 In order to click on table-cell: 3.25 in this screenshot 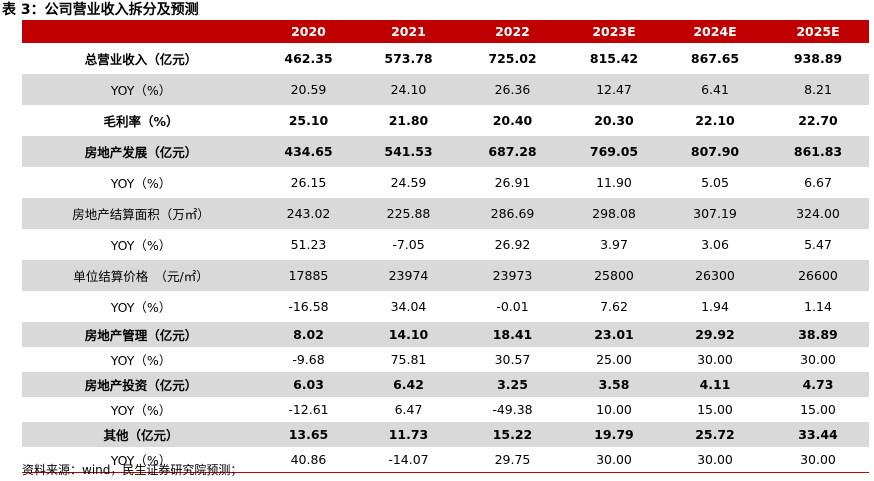, I will do `click(512, 384)`.